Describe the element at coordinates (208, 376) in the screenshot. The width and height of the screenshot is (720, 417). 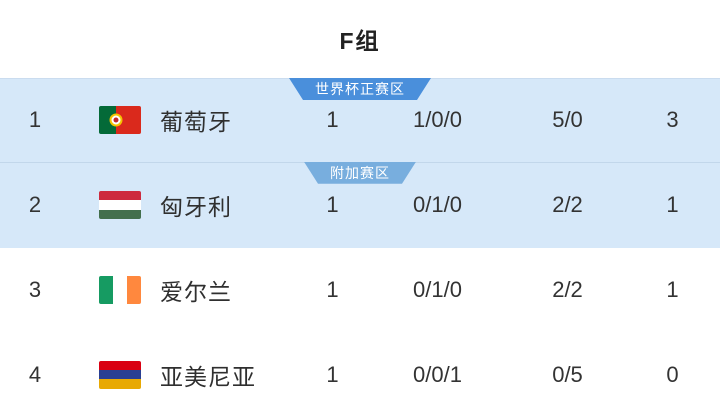
I see `team-name: 亚美尼亚` at that location.